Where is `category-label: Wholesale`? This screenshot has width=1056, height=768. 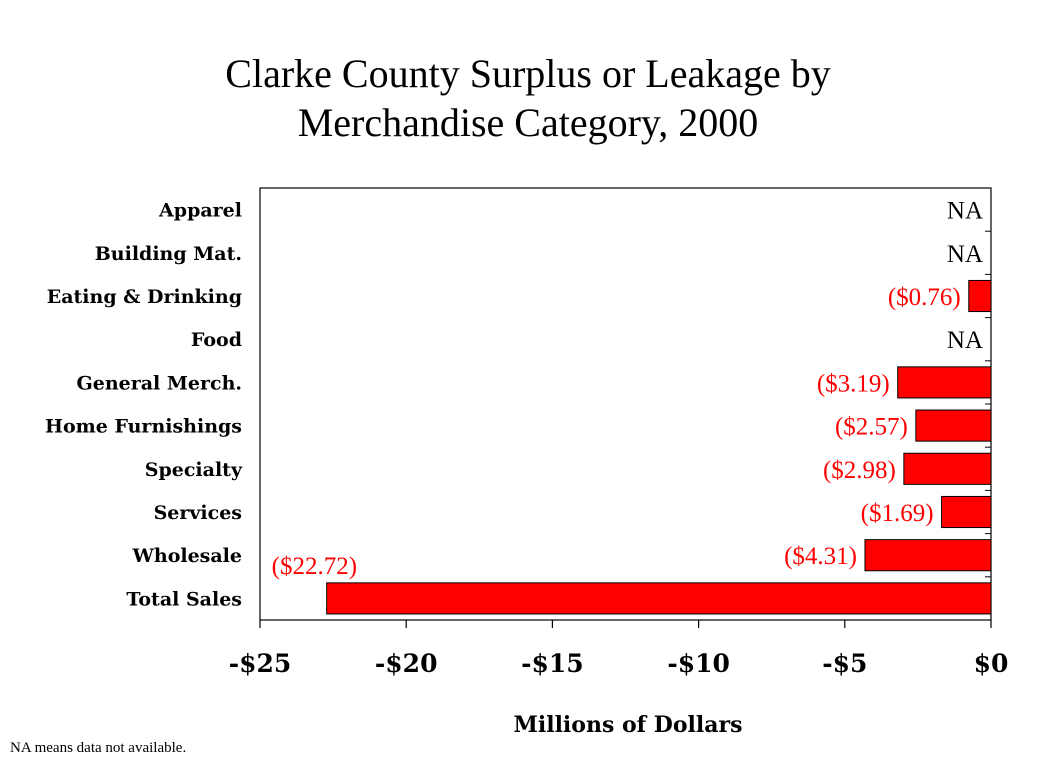 category-label: Wholesale is located at coordinates (187, 556).